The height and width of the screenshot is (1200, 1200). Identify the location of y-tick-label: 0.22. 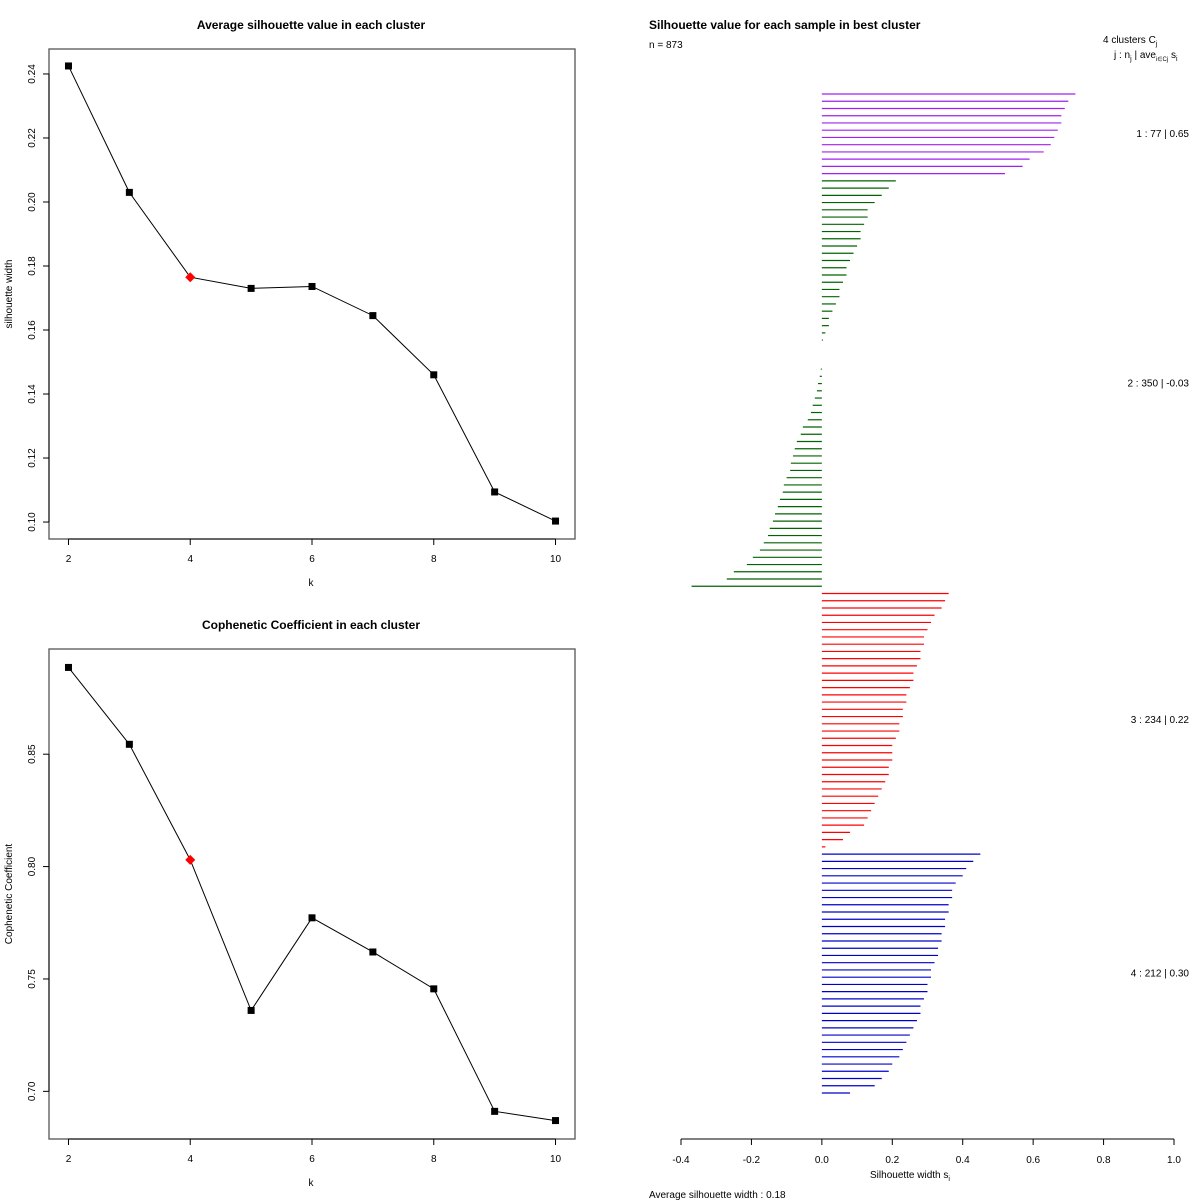
(32, 138).